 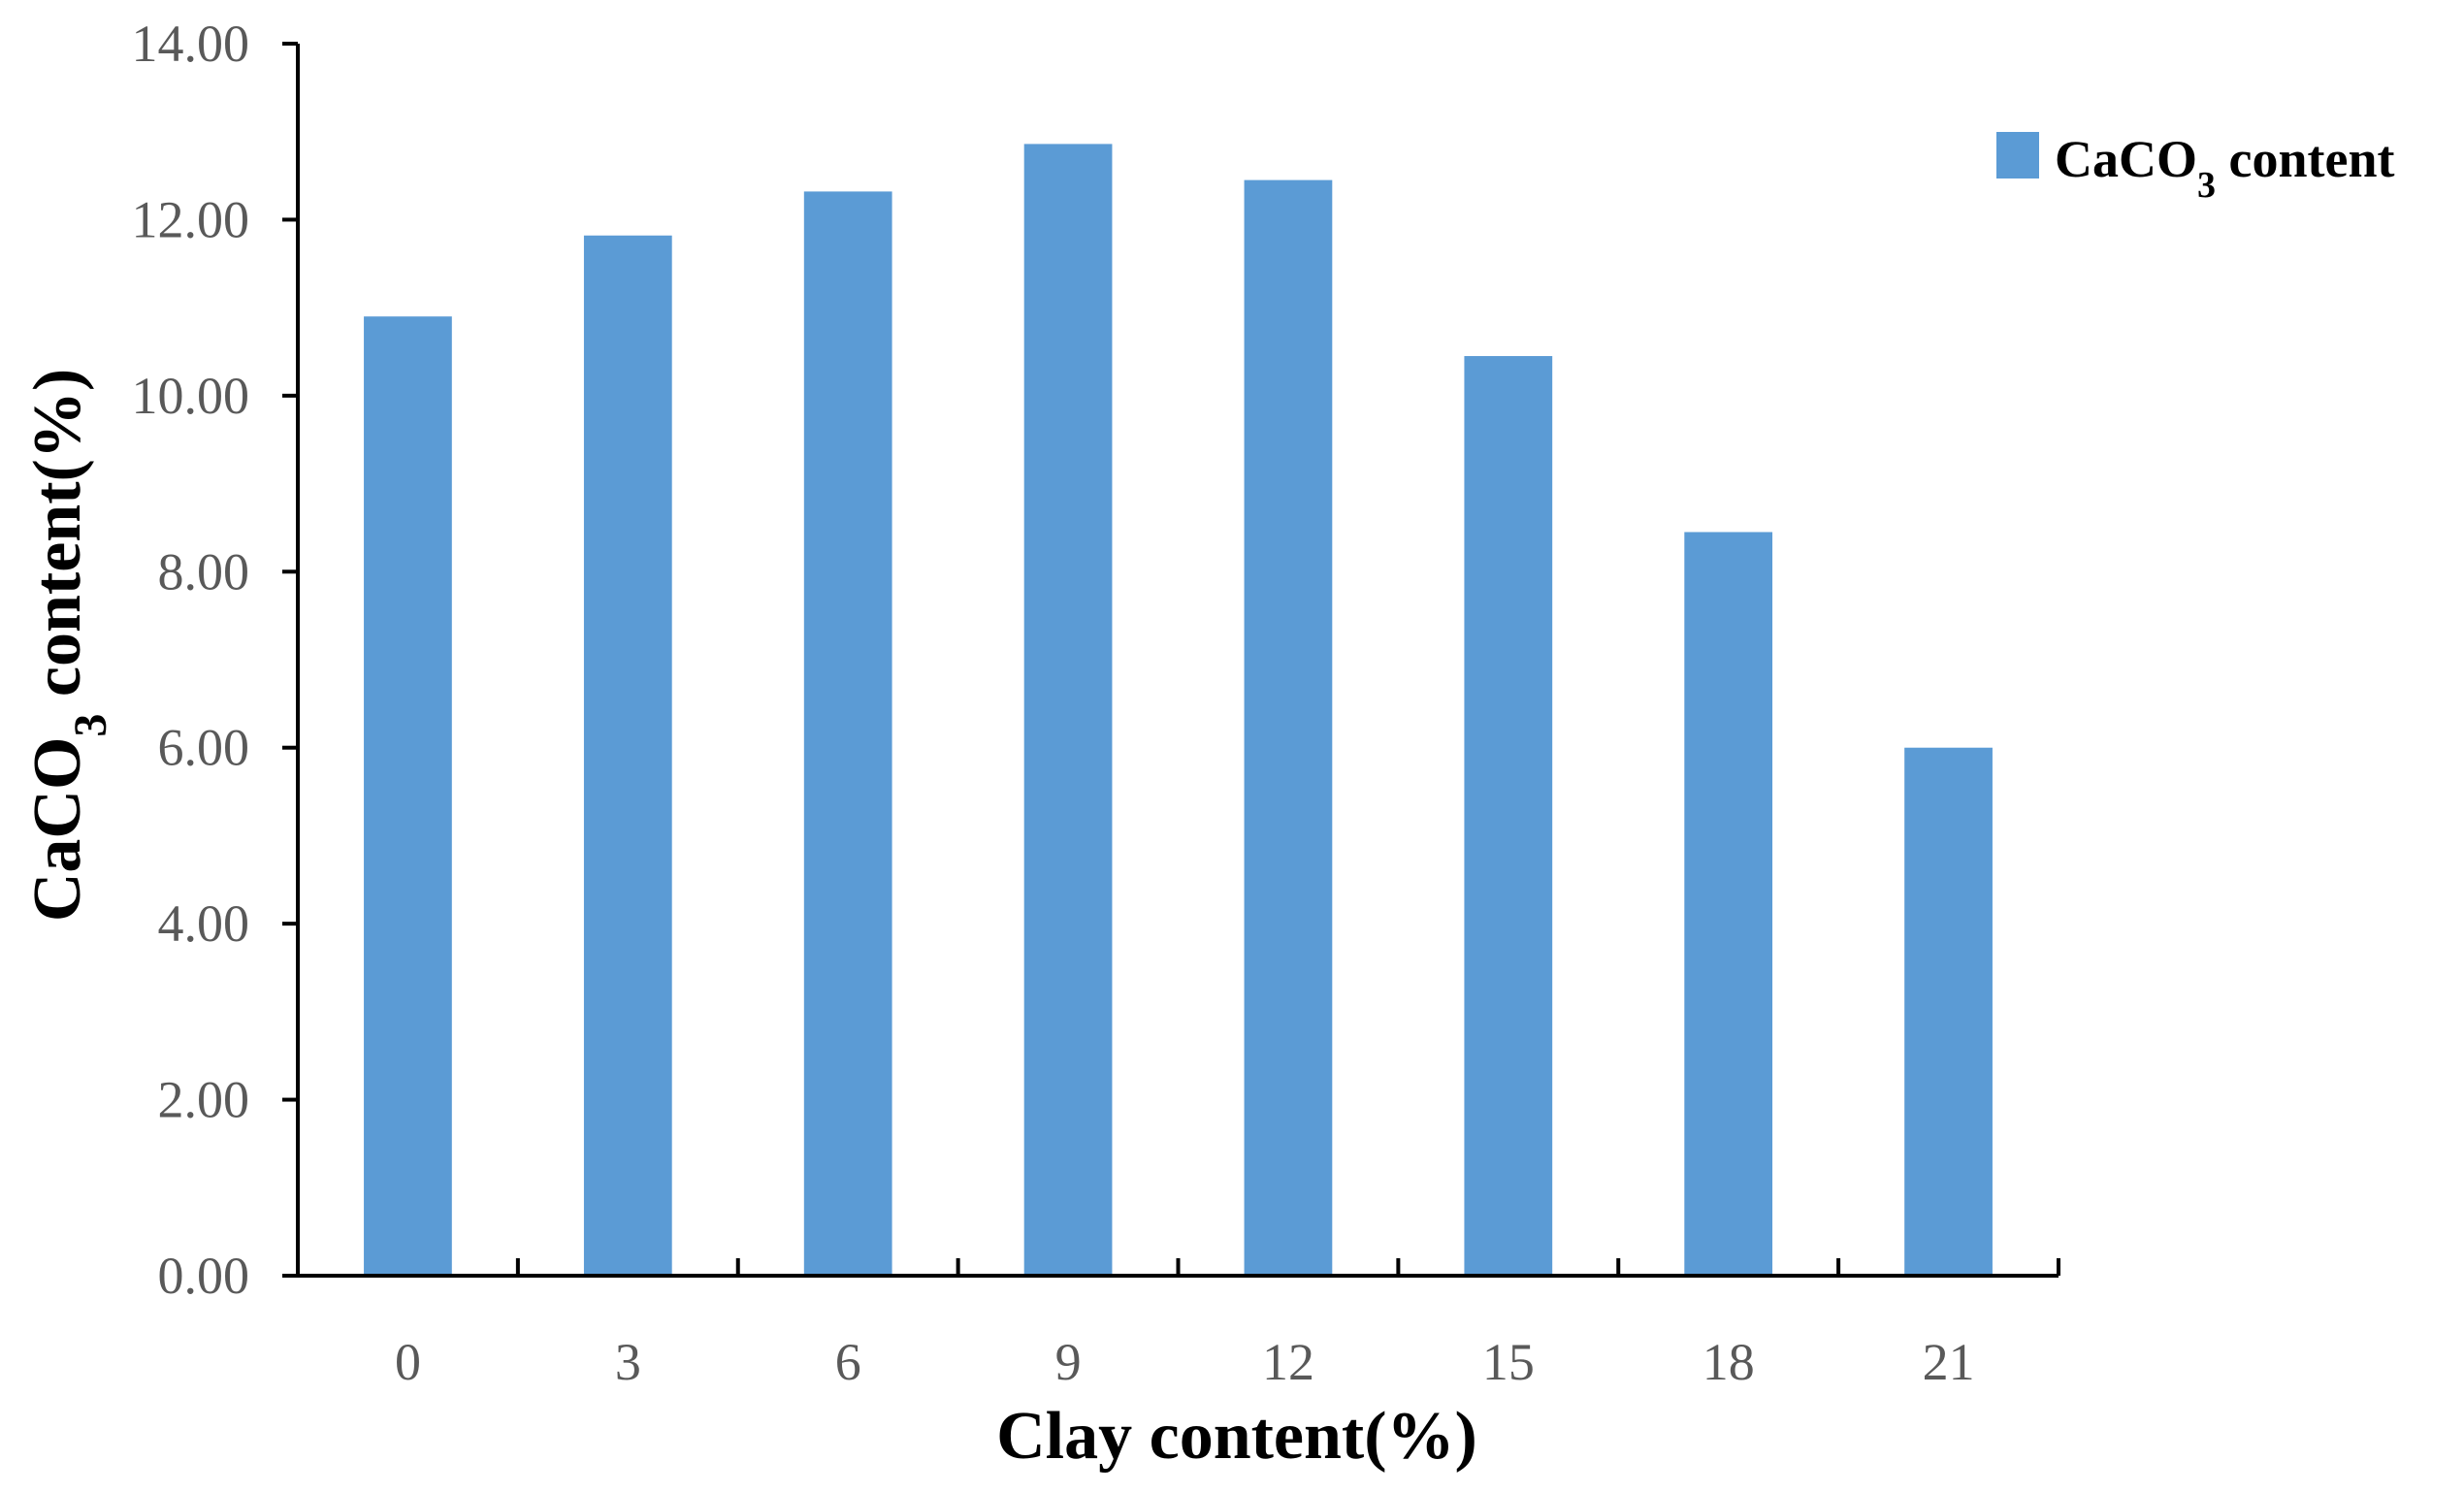 I want to click on y-axis-title-subscript: 3, so click(x=90, y=726).